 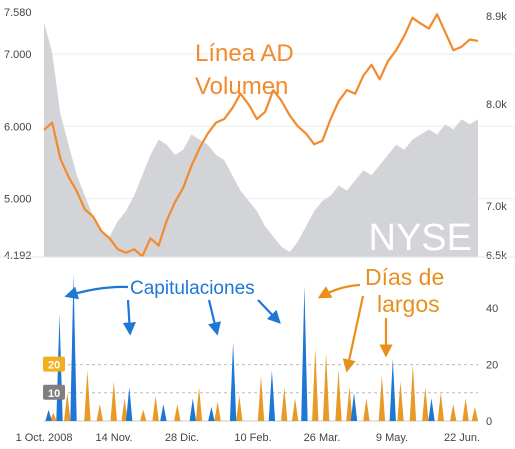 I want to click on lower-tick-label: 0, so click(x=489, y=422).